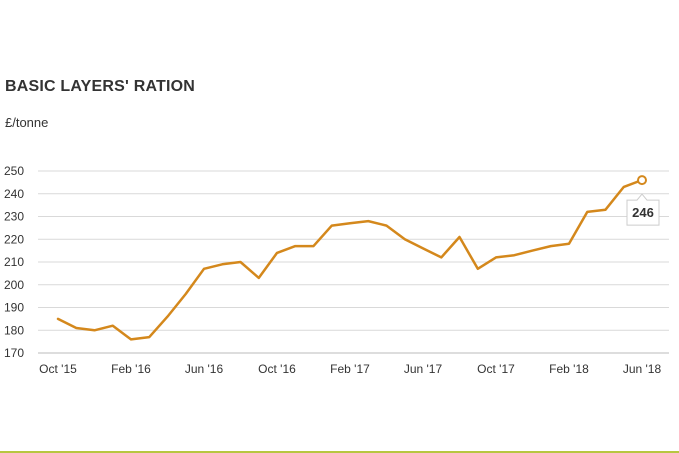  Describe the element at coordinates (100, 86) in the screenshot. I see `chart-title: BASIC LAYERS' RATION` at that location.